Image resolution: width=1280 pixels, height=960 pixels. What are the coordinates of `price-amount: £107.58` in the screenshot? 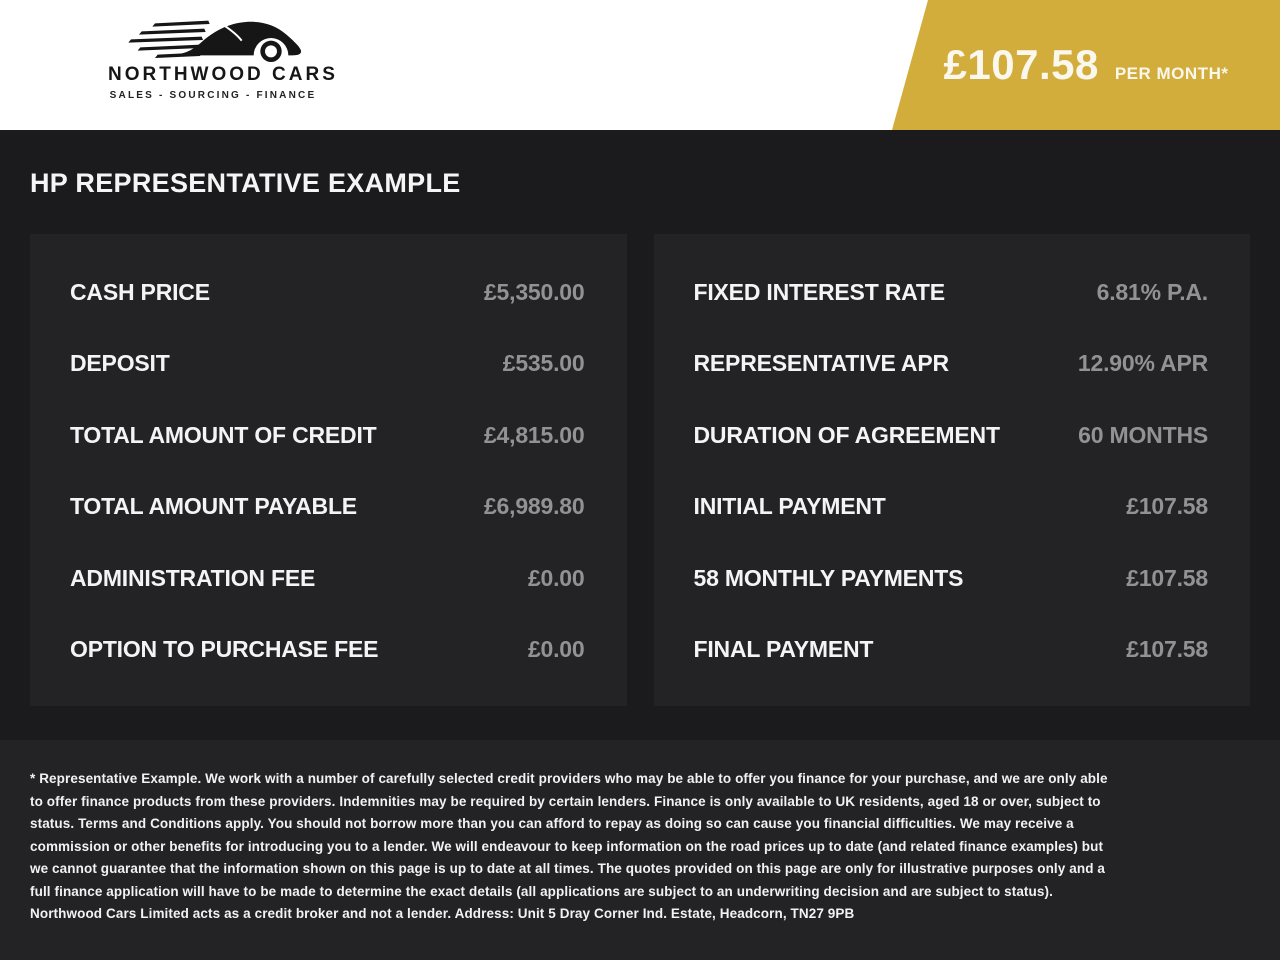 It's located at (1021, 64).